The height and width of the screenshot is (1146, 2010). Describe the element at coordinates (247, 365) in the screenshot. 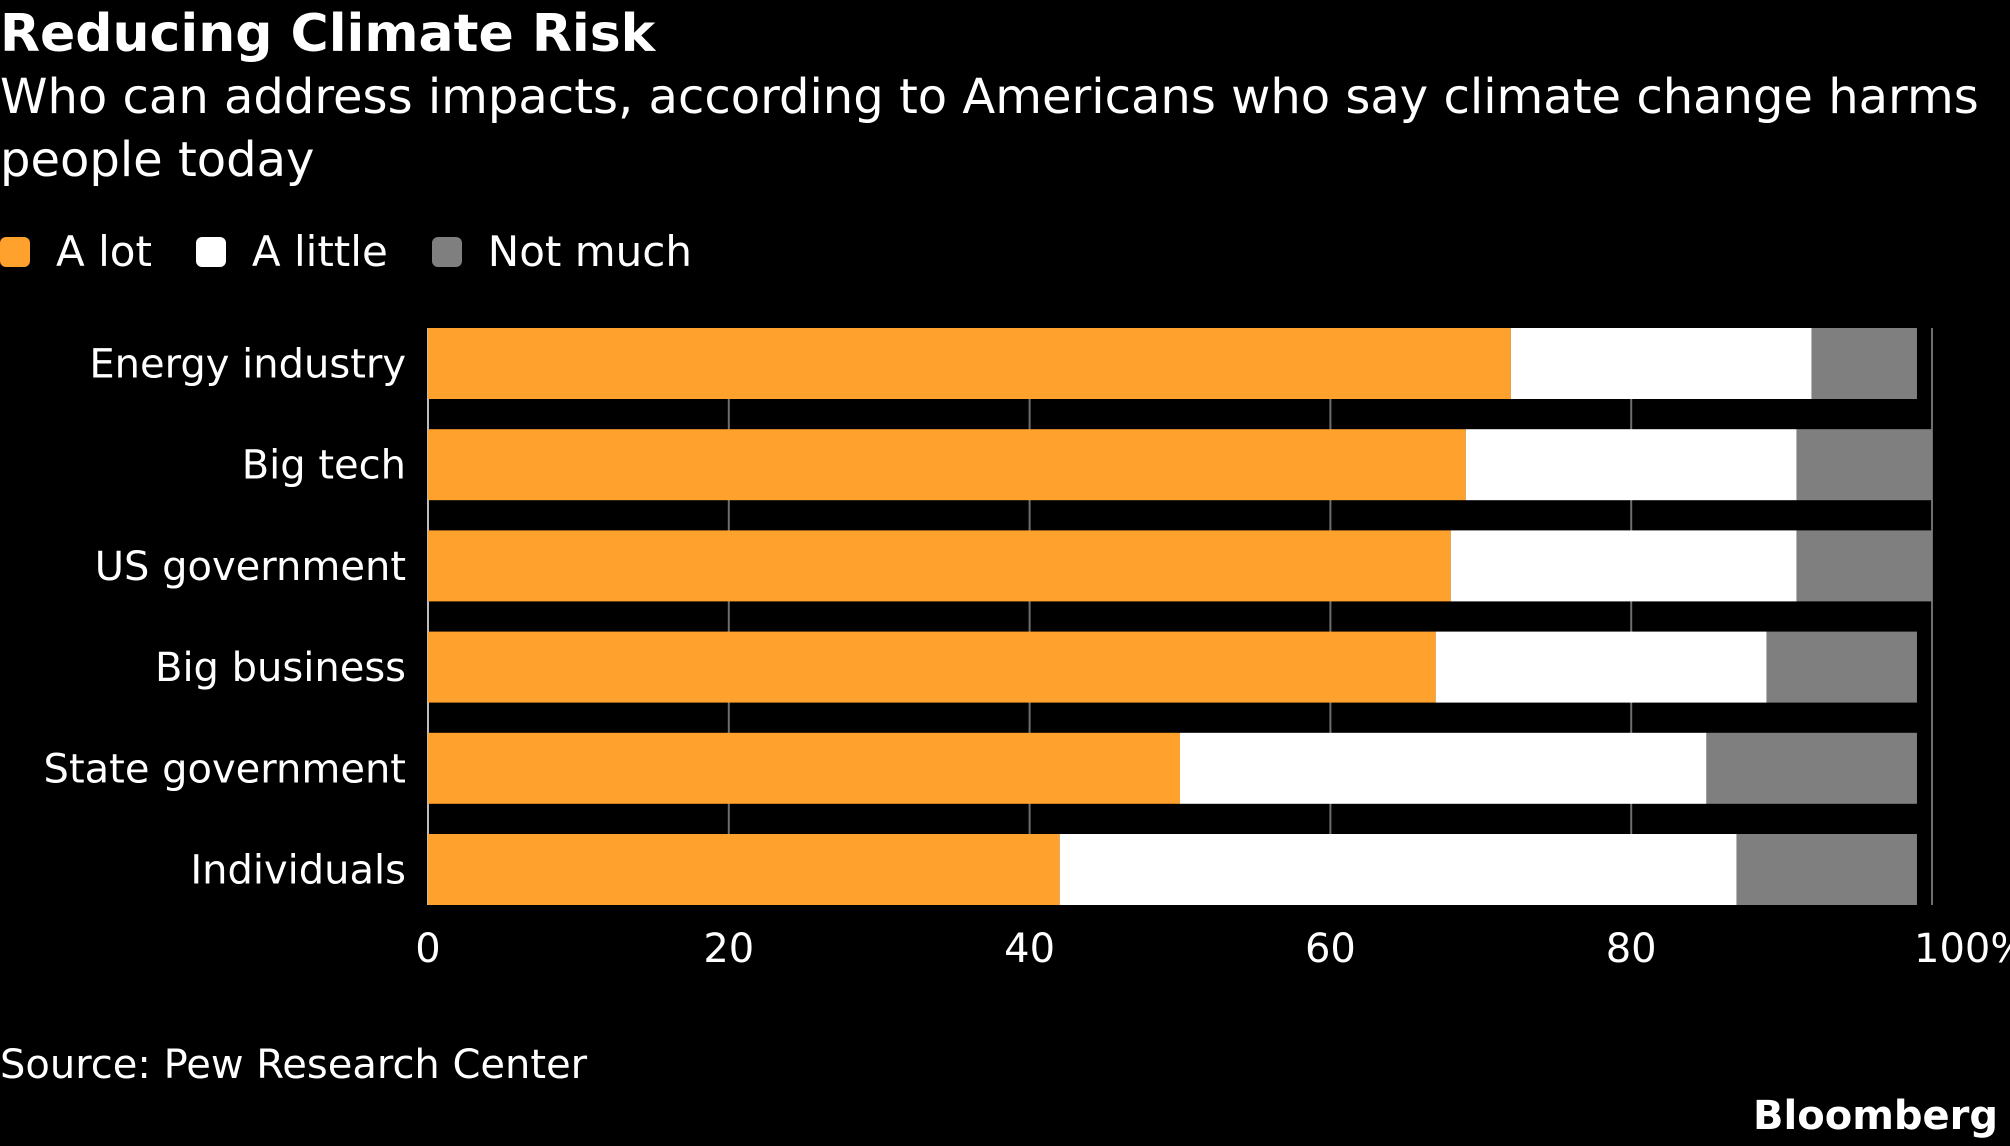

I see `category-label-energy-industry: Energy industry` at that location.